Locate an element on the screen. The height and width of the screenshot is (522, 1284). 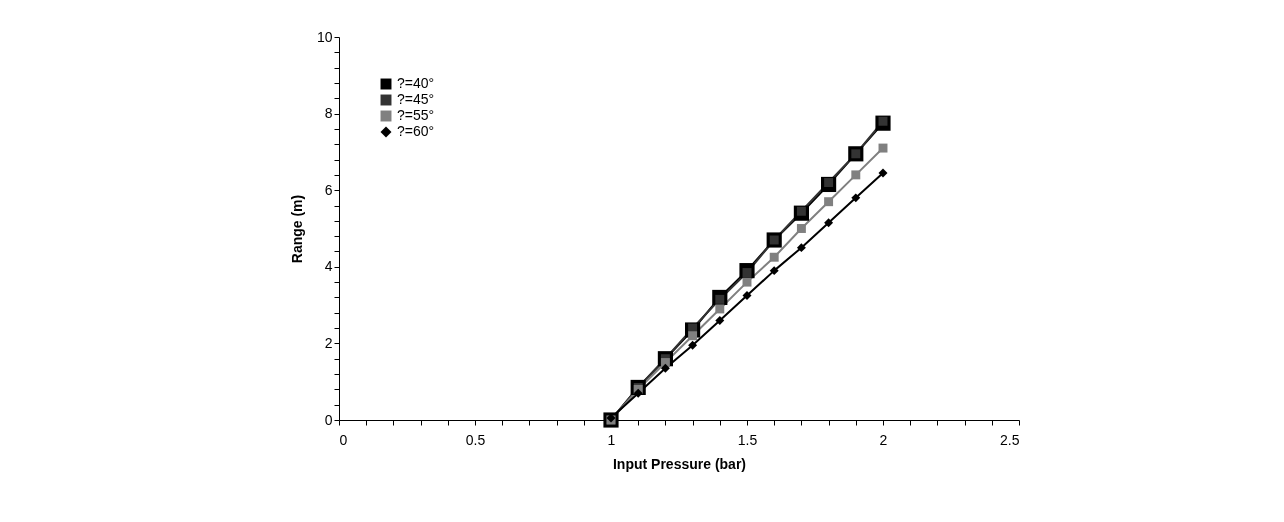
y-tick-label: 4 is located at coordinates (328, 266).